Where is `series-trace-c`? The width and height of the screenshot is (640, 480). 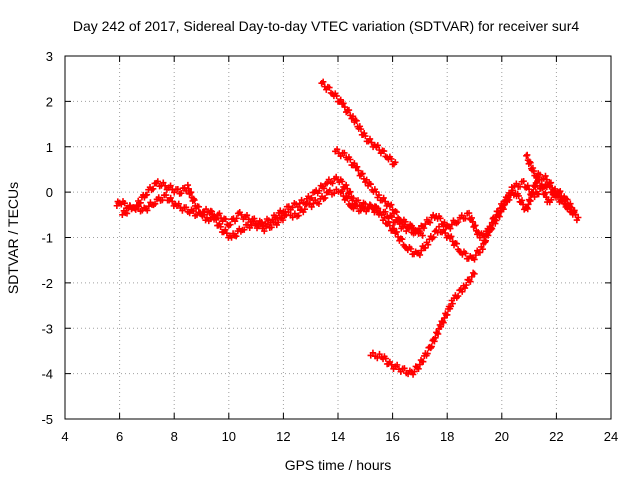
series-trace-c is located at coordinates (358, 123).